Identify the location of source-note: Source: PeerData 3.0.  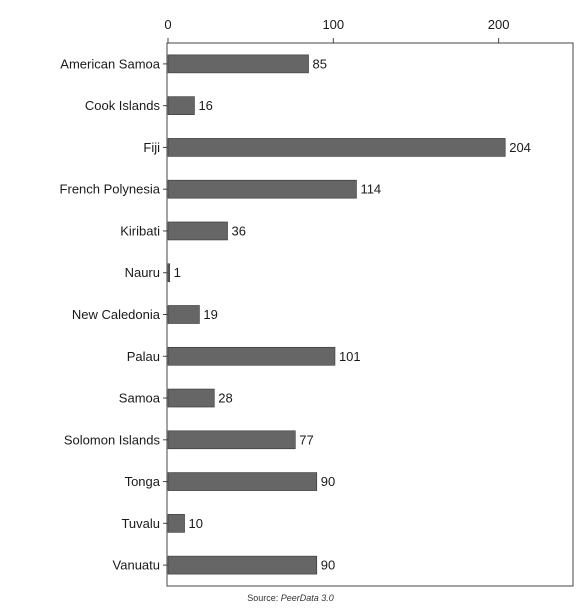
(290, 598).